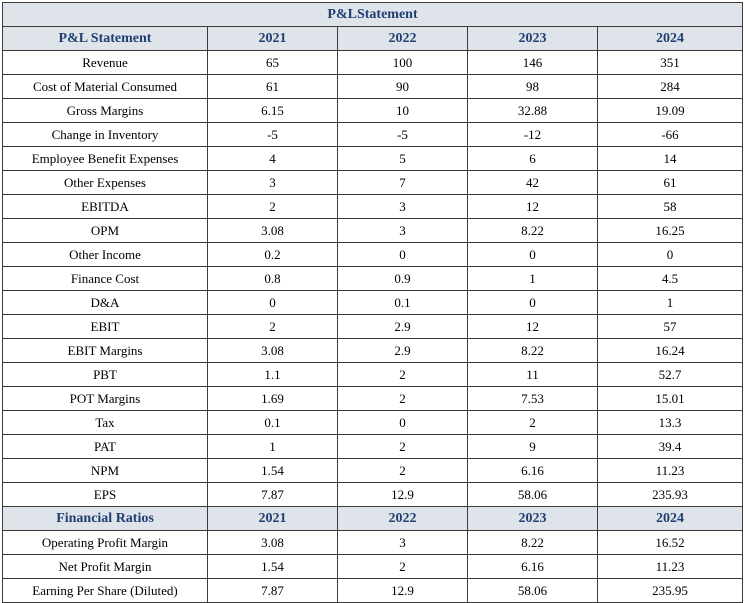  I want to click on value-cell: 5, so click(402, 158).